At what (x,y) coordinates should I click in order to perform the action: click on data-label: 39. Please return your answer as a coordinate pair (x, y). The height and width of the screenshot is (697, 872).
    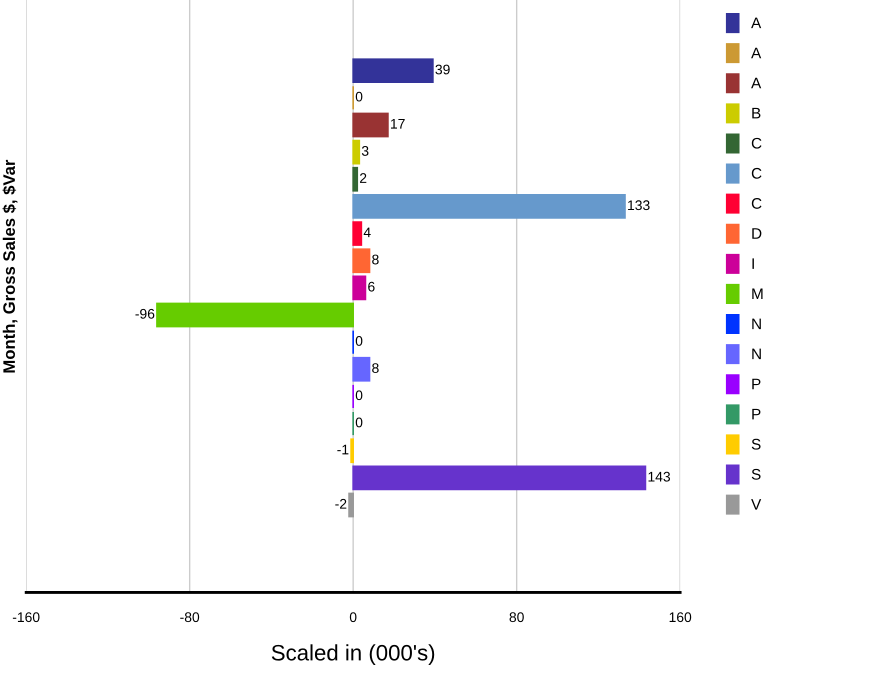
    Looking at the image, I should click on (442, 69).